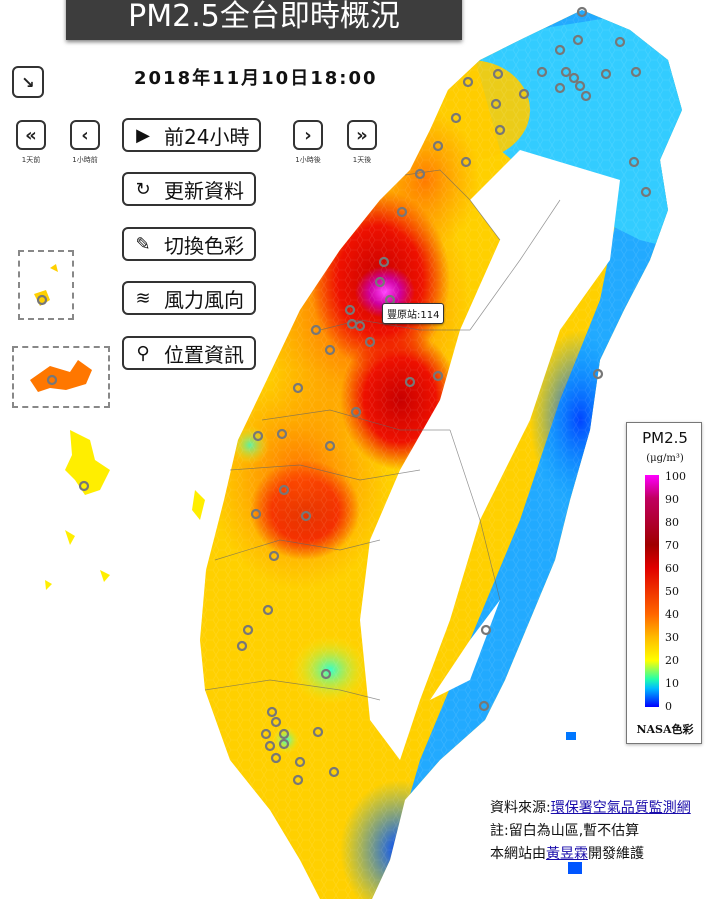 Image resolution: width=720 pixels, height=899 pixels. Describe the element at coordinates (143, 244) in the screenshot. I see `paint-brush-icon: ✎` at that location.